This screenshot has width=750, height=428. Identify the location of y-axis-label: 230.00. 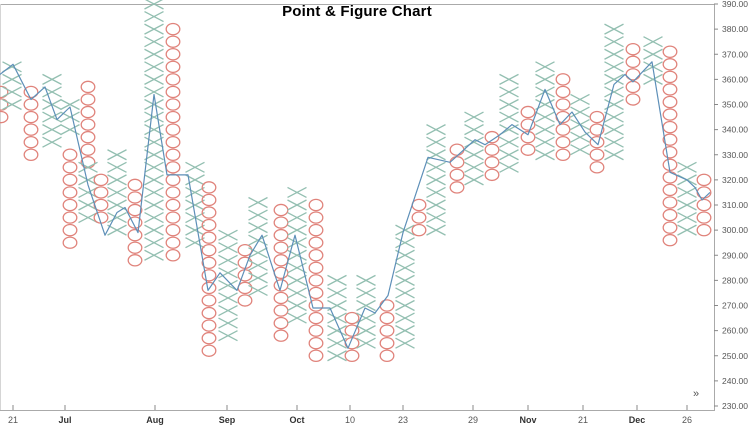
(735, 406).